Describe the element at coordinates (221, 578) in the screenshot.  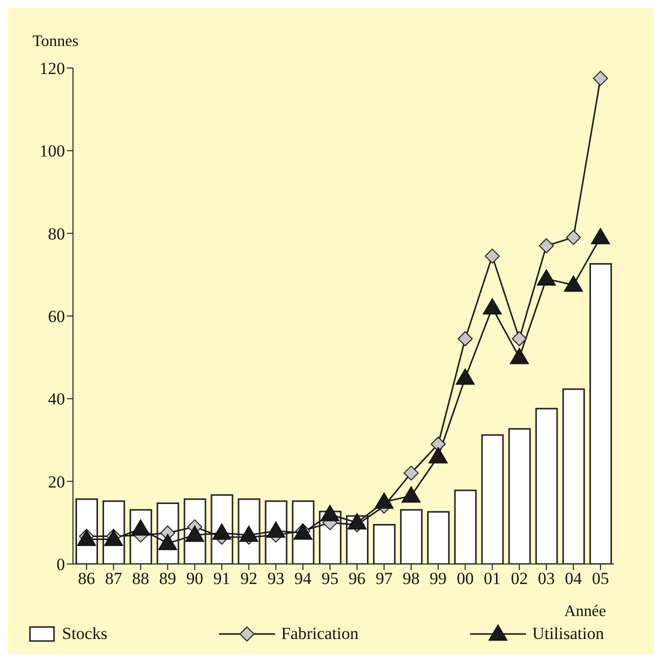
I see `x-tick-label: 91` at that location.